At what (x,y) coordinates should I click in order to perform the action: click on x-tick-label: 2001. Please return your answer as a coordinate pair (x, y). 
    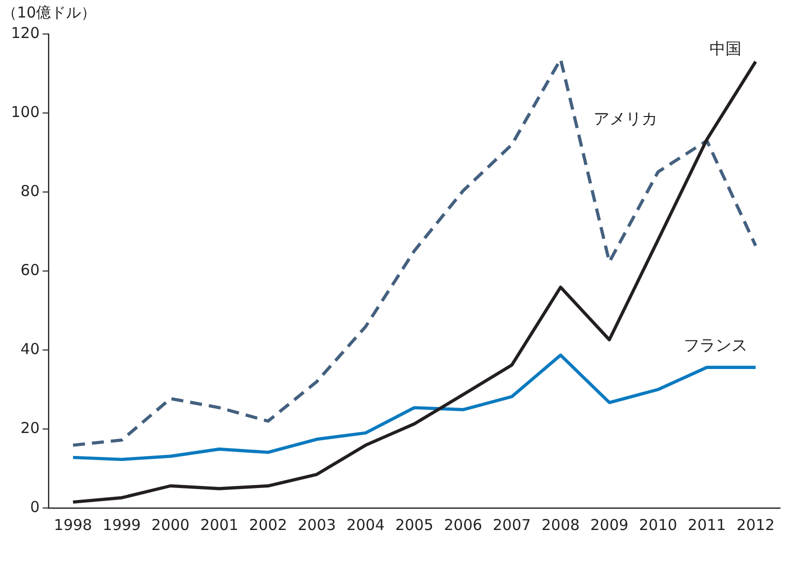
    Looking at the image, I should click on (219, 525).